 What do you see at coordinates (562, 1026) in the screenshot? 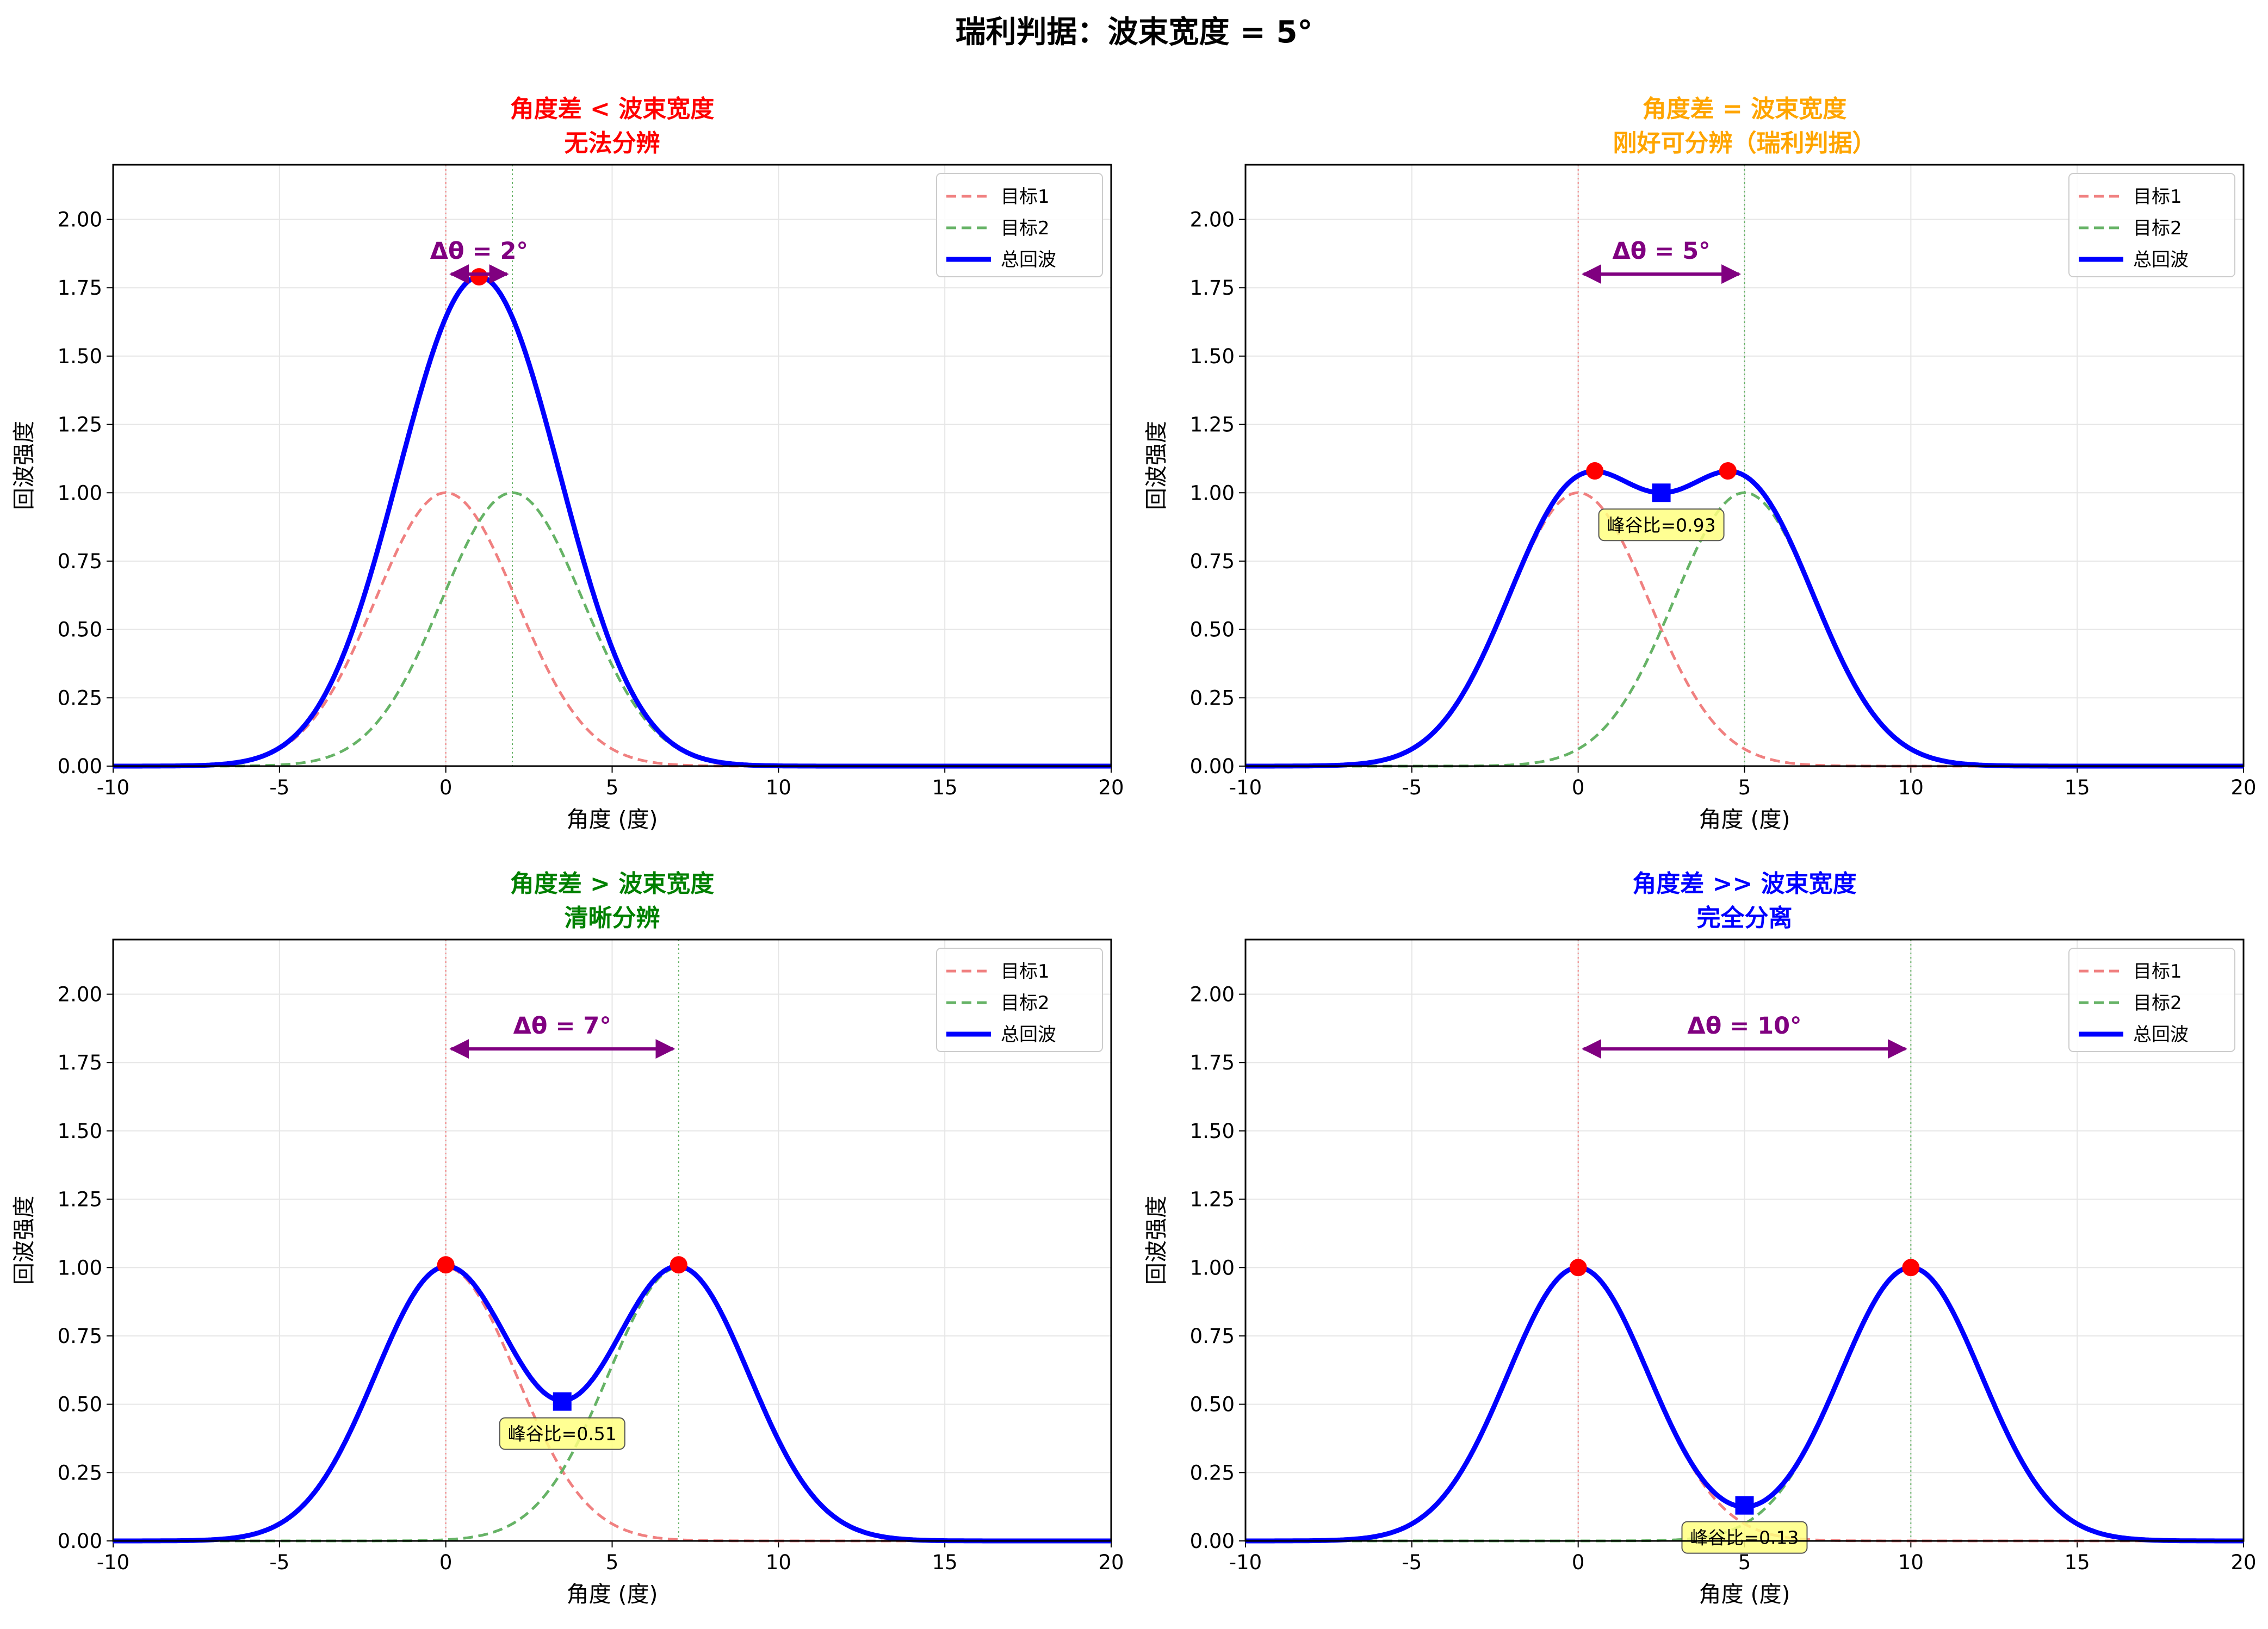
I see `delta-theta-label: Δθ = 7°` at bounding box center [562, 1026].